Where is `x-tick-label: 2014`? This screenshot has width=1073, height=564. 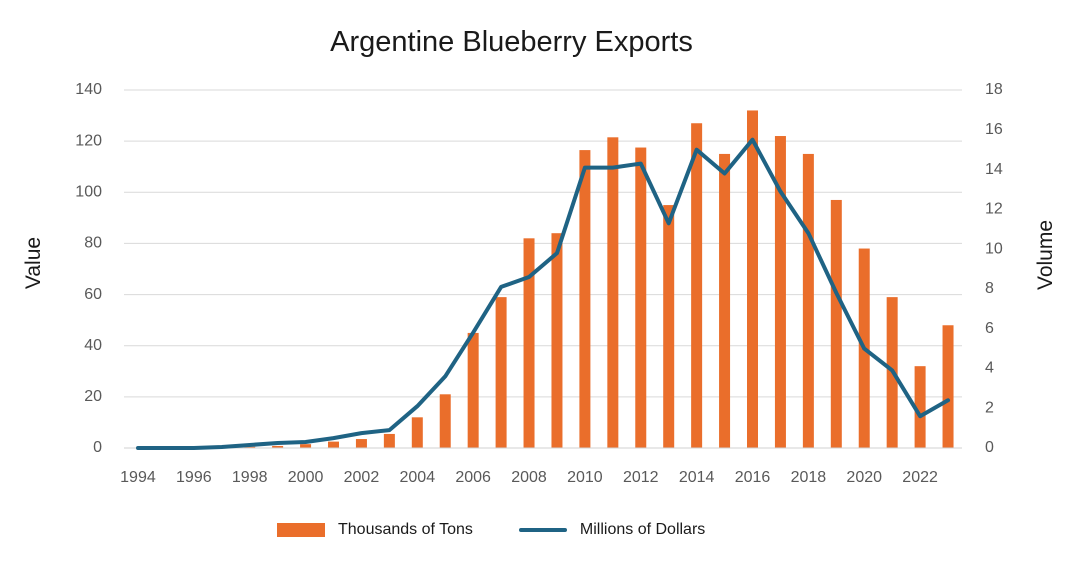
x-tick-label: 2014 is located at coordinates (697, 477).